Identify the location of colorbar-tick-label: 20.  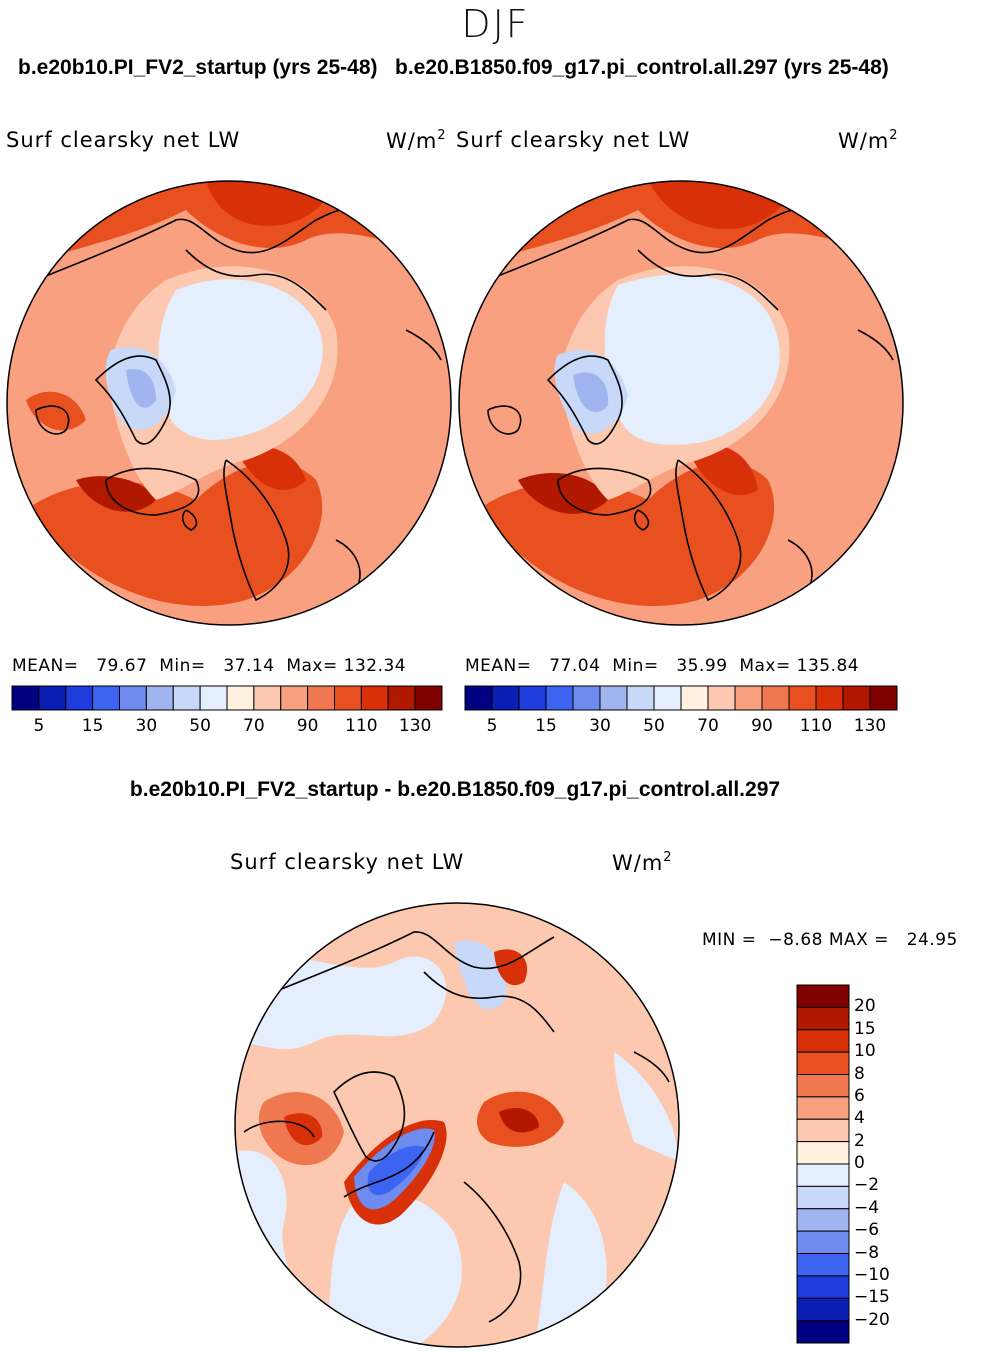
(865, 1006).